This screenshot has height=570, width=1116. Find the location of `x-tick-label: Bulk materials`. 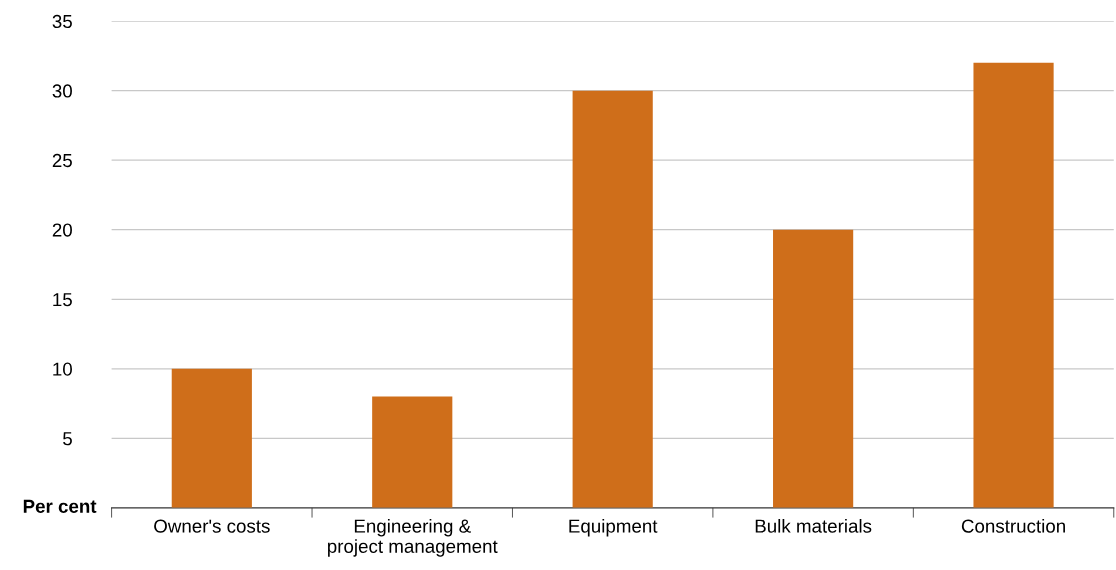

x-tick-label: Bulk materials is located at coordinates (813, 525).